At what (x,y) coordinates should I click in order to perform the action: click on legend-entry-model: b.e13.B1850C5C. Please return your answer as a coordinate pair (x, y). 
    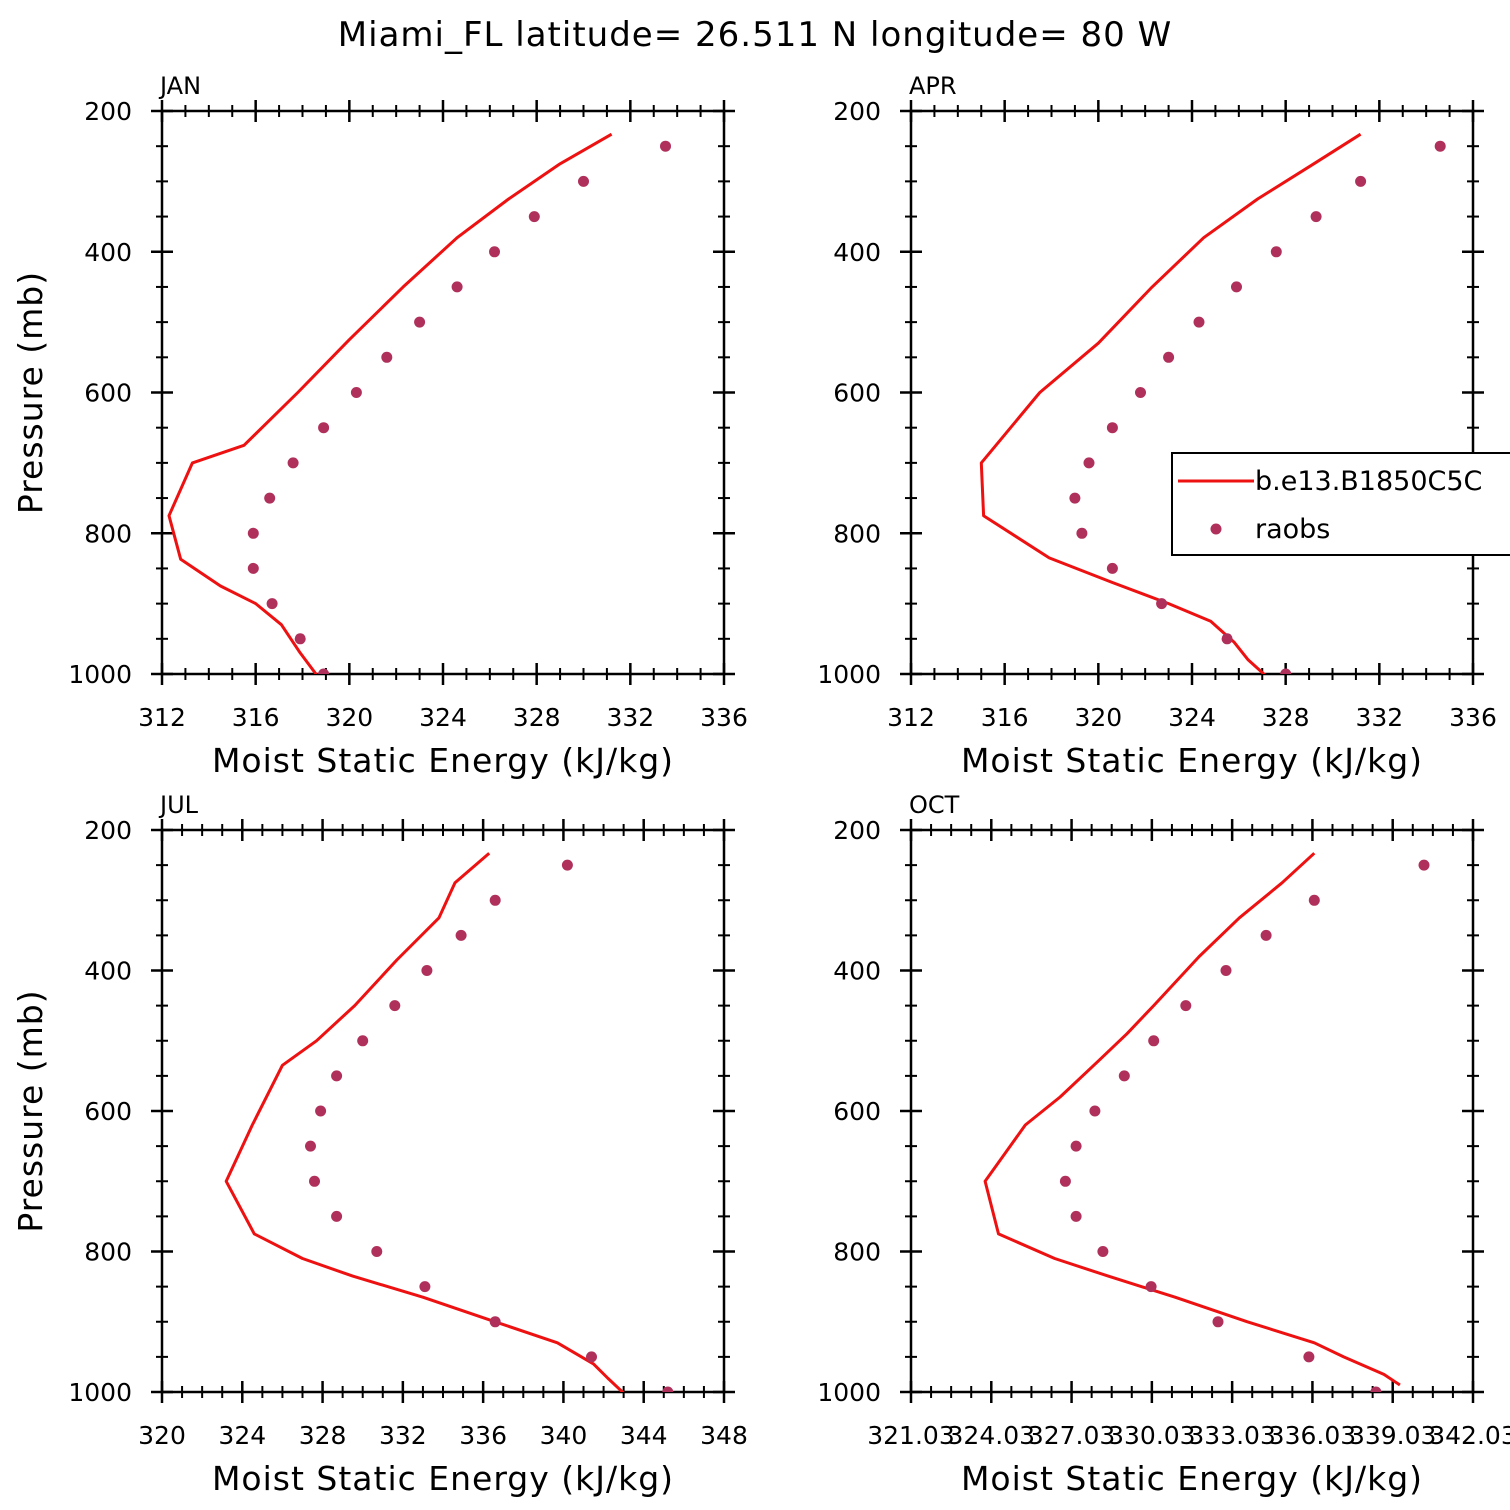
    Looking at the image, I should click on (1368, 481).